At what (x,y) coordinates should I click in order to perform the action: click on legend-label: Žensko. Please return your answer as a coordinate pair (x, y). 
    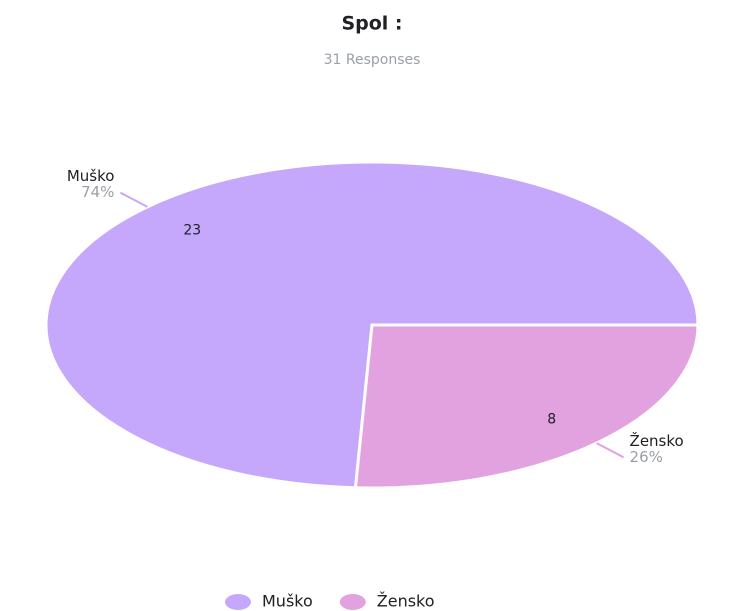
    Looking at the image, I should click on (406, 601).